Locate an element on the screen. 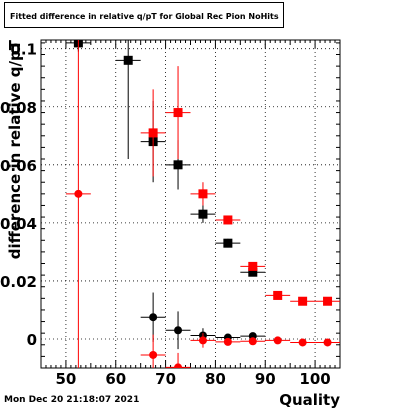  y-tick-label: 0 is located at coordinates (32, 340).